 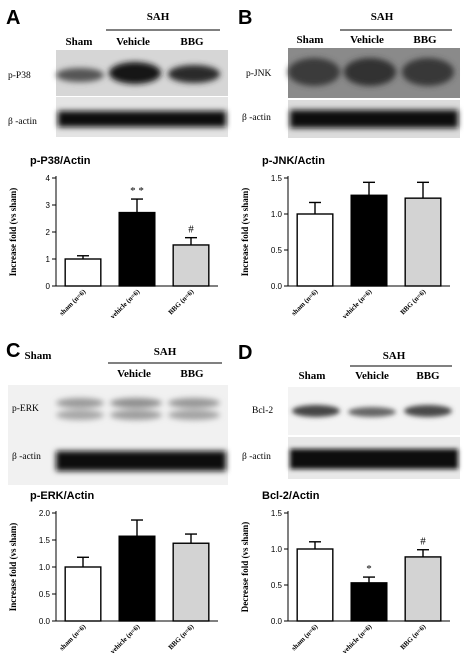 What do you see at coordinates (13, 18) in the screenshot?
I see `panel-letter: A` at bounding box center [13, 18].